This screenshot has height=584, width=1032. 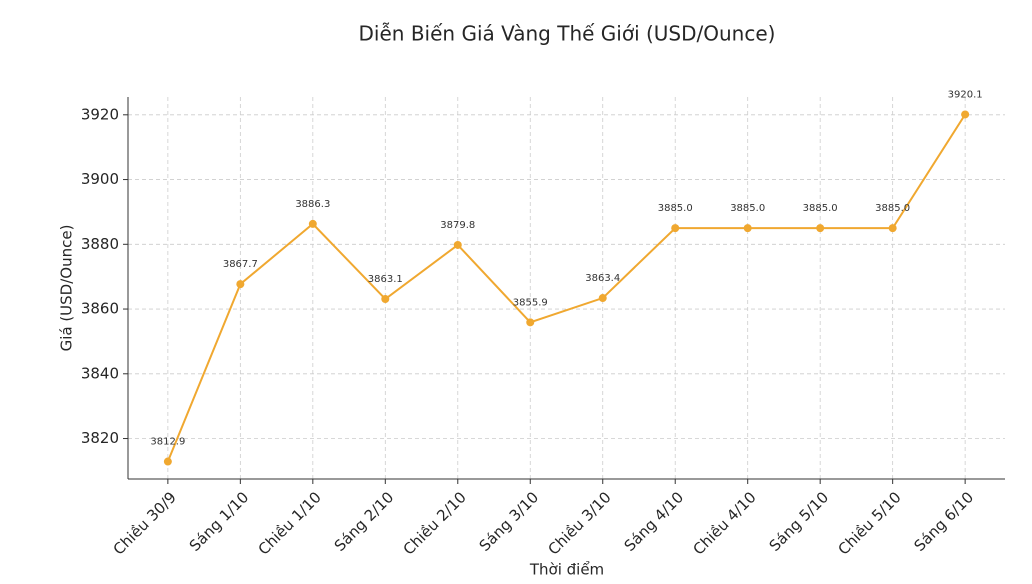 What do you see at coordinates (290, 523) in the screenshot?
I see `x-tick-label: Chiều 1/10` at bounding box center [290, 523].